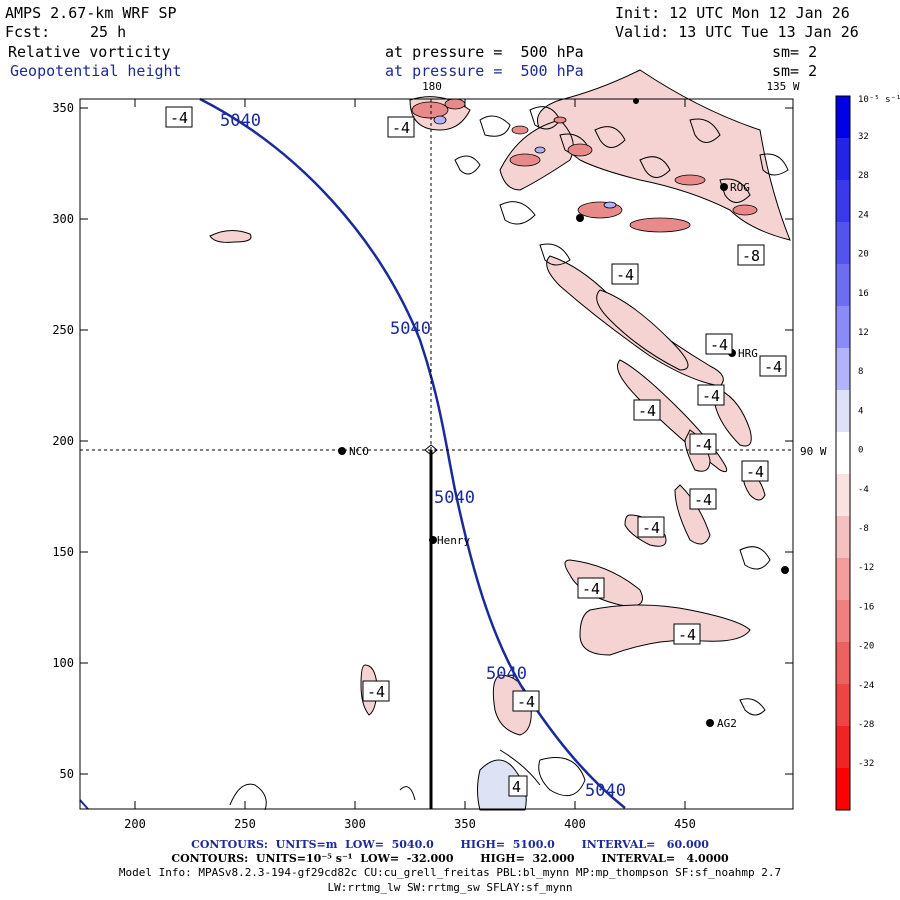 The width and height of the screenshot is (900, 900). I want to click on colorbar-label: -4, so click(863, 490).